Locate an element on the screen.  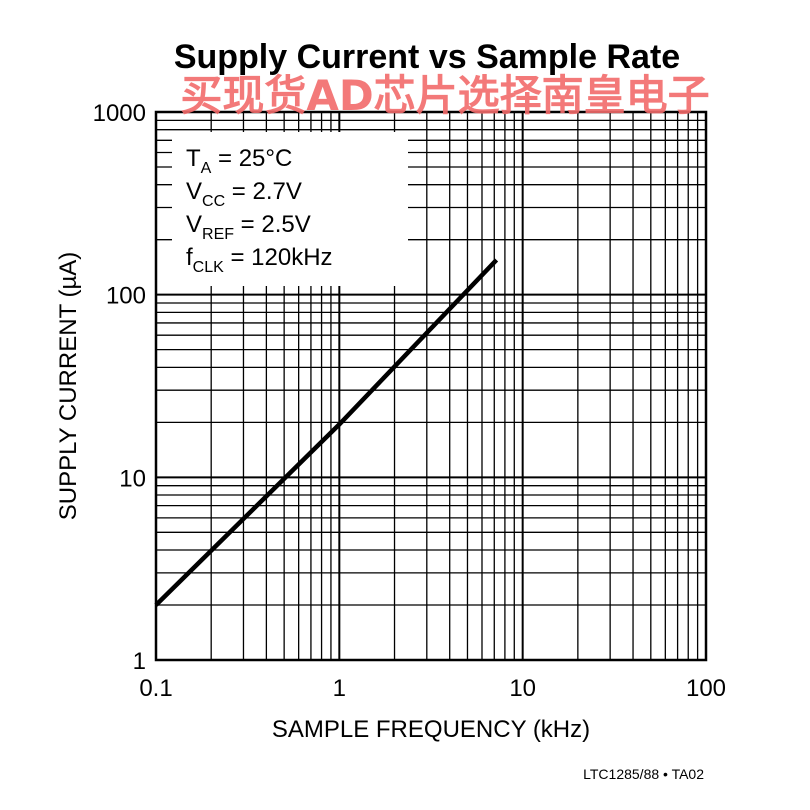
x-tick-label: 0.1 is located at coordinates (155, 688).